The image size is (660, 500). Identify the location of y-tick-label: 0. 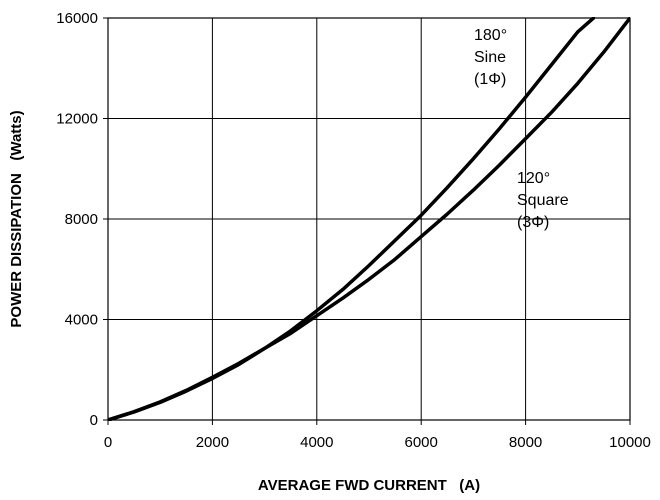
(94, 420).